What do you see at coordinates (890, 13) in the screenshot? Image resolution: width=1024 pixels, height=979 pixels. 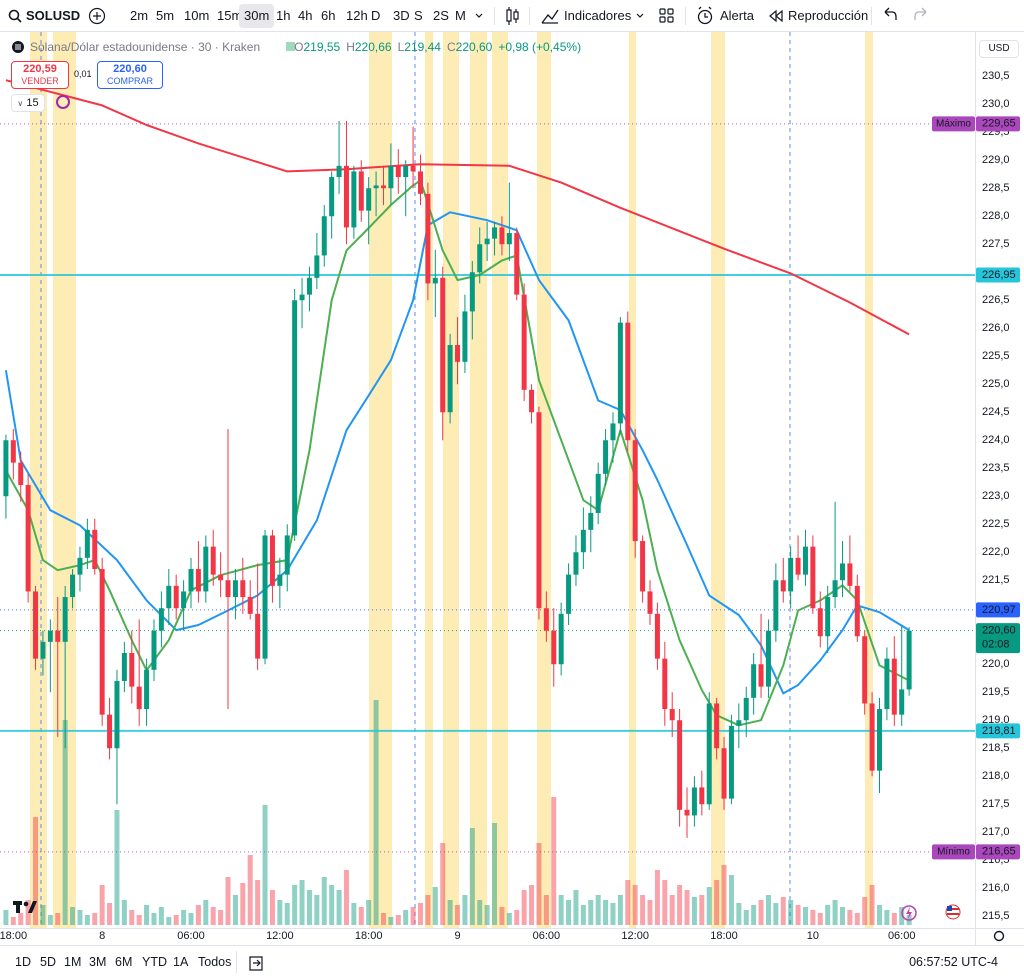 I see `undo-icon` at bounding box center [890, 13].